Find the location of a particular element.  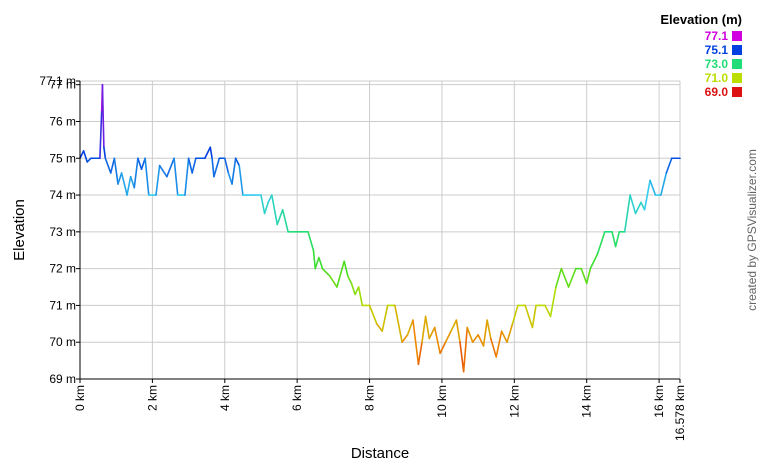

x-tick-label: 0 km is located at coordinates (80, 398).